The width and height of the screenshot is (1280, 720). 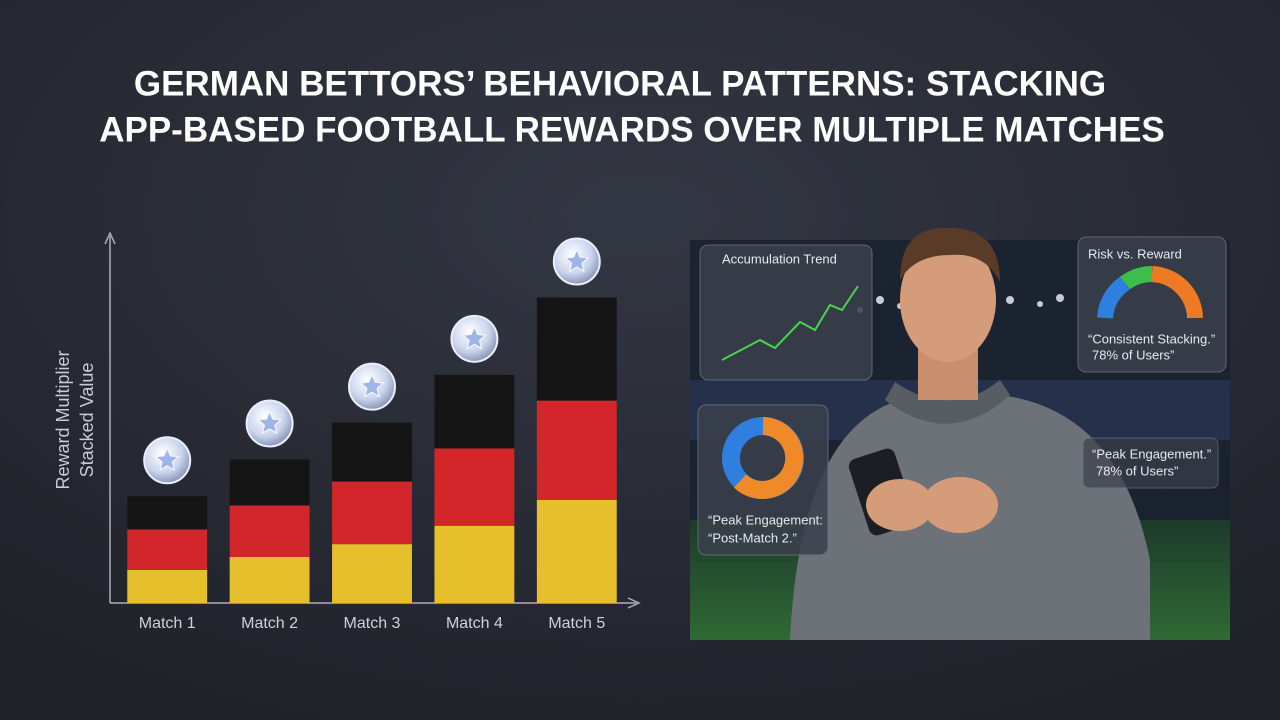 I want to click on panel-text: “Post-Match 2.”, so click(x=752, y=537).